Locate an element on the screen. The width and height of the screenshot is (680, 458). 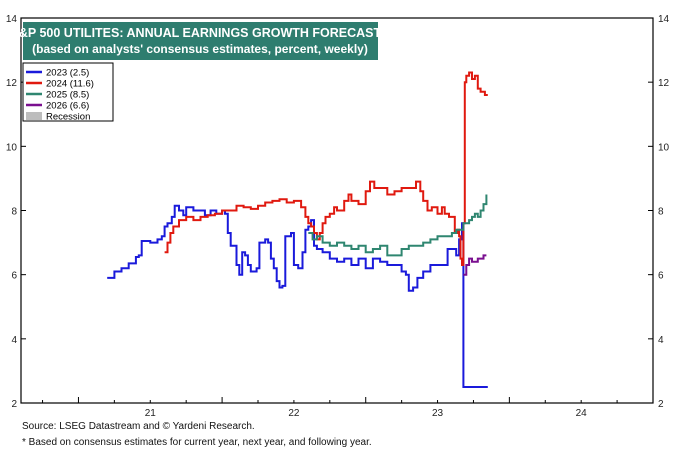
series-line-2025 is located at coordinates (398, 225).